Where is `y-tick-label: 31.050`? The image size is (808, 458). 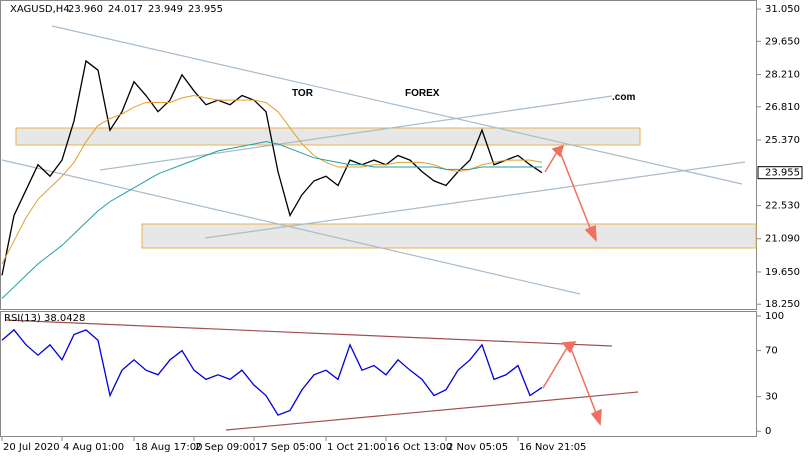
y-tick-label: 31.050 is located at coordinates (782, 9).